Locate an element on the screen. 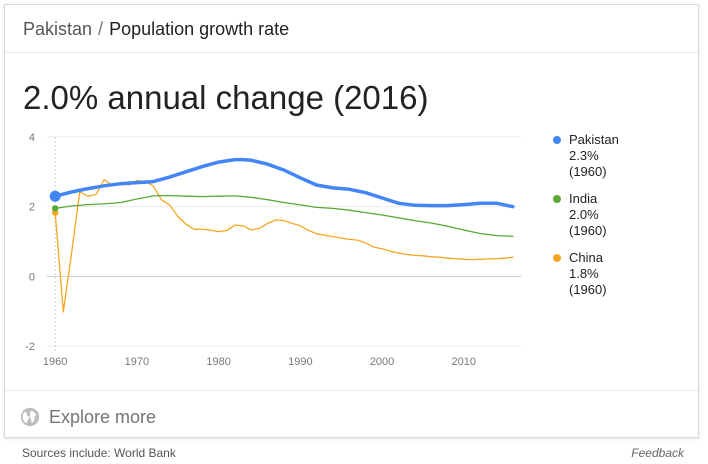 The height and width of the screenshot is (464, 708). legend-item-pakistan: Pakistan 2.3% (1960) is located at coordinates (623, 156).